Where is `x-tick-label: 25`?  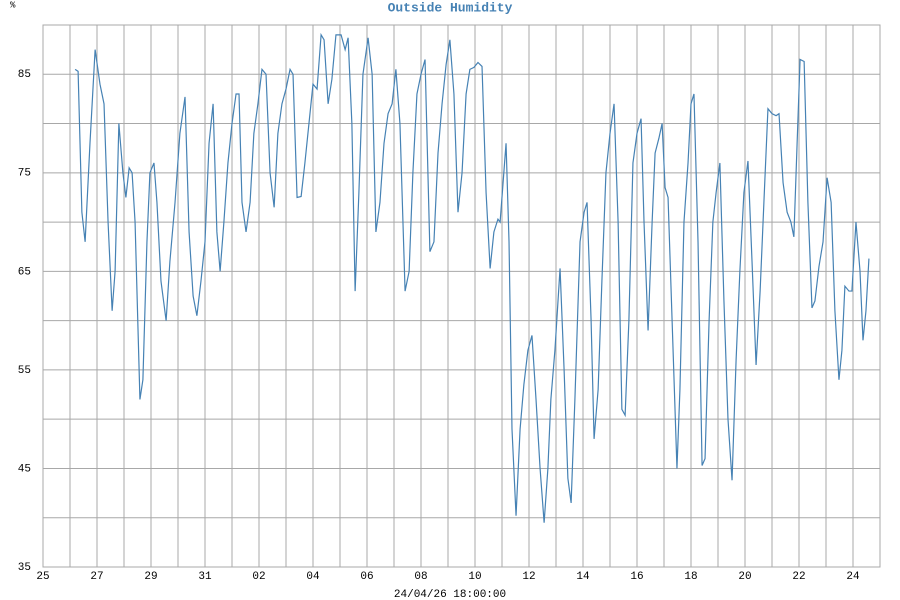 x-tick-label: 25 is located at coordinates (42, 577).